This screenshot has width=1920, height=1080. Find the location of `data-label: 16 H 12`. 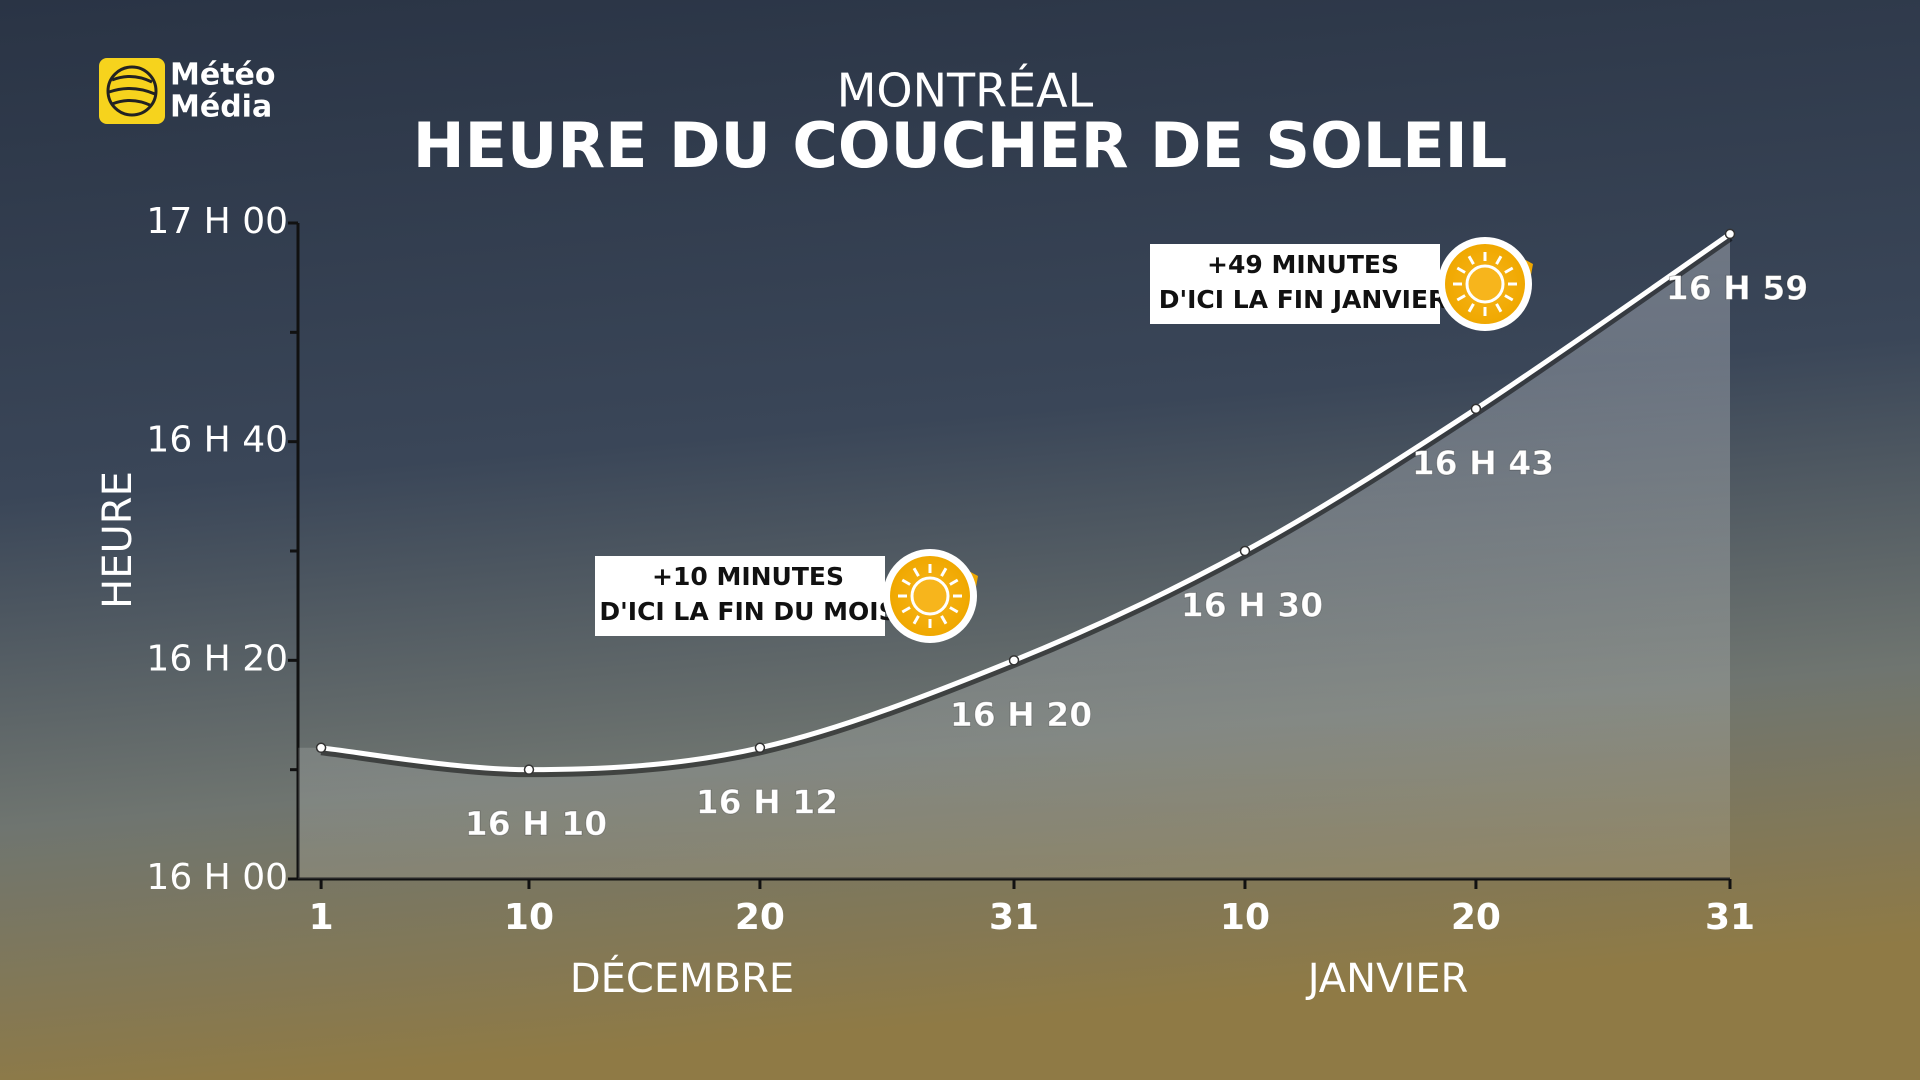

data-label: 16 H 12 is located at coordinates (767, 801).